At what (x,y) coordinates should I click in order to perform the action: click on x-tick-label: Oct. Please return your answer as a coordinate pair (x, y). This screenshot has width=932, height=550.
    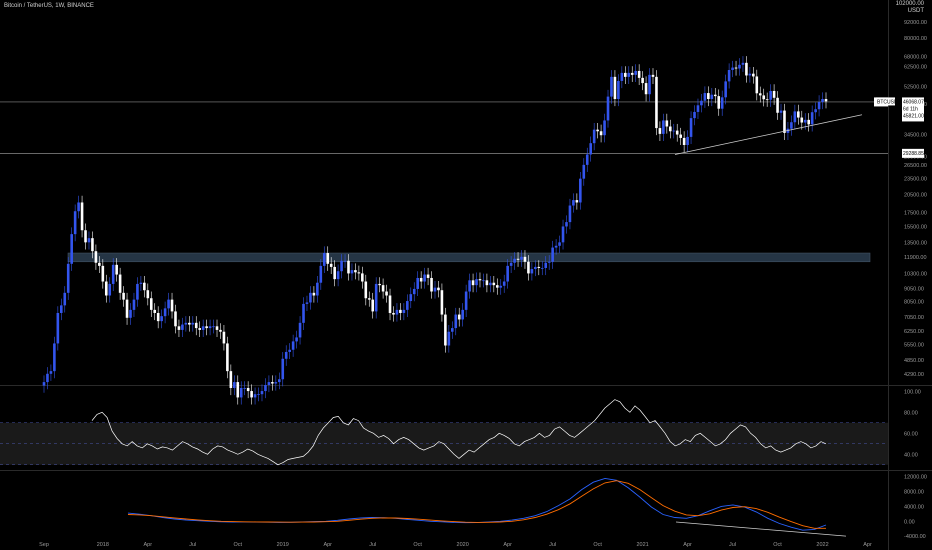
    Looking at the image, I should click on (417, 545).